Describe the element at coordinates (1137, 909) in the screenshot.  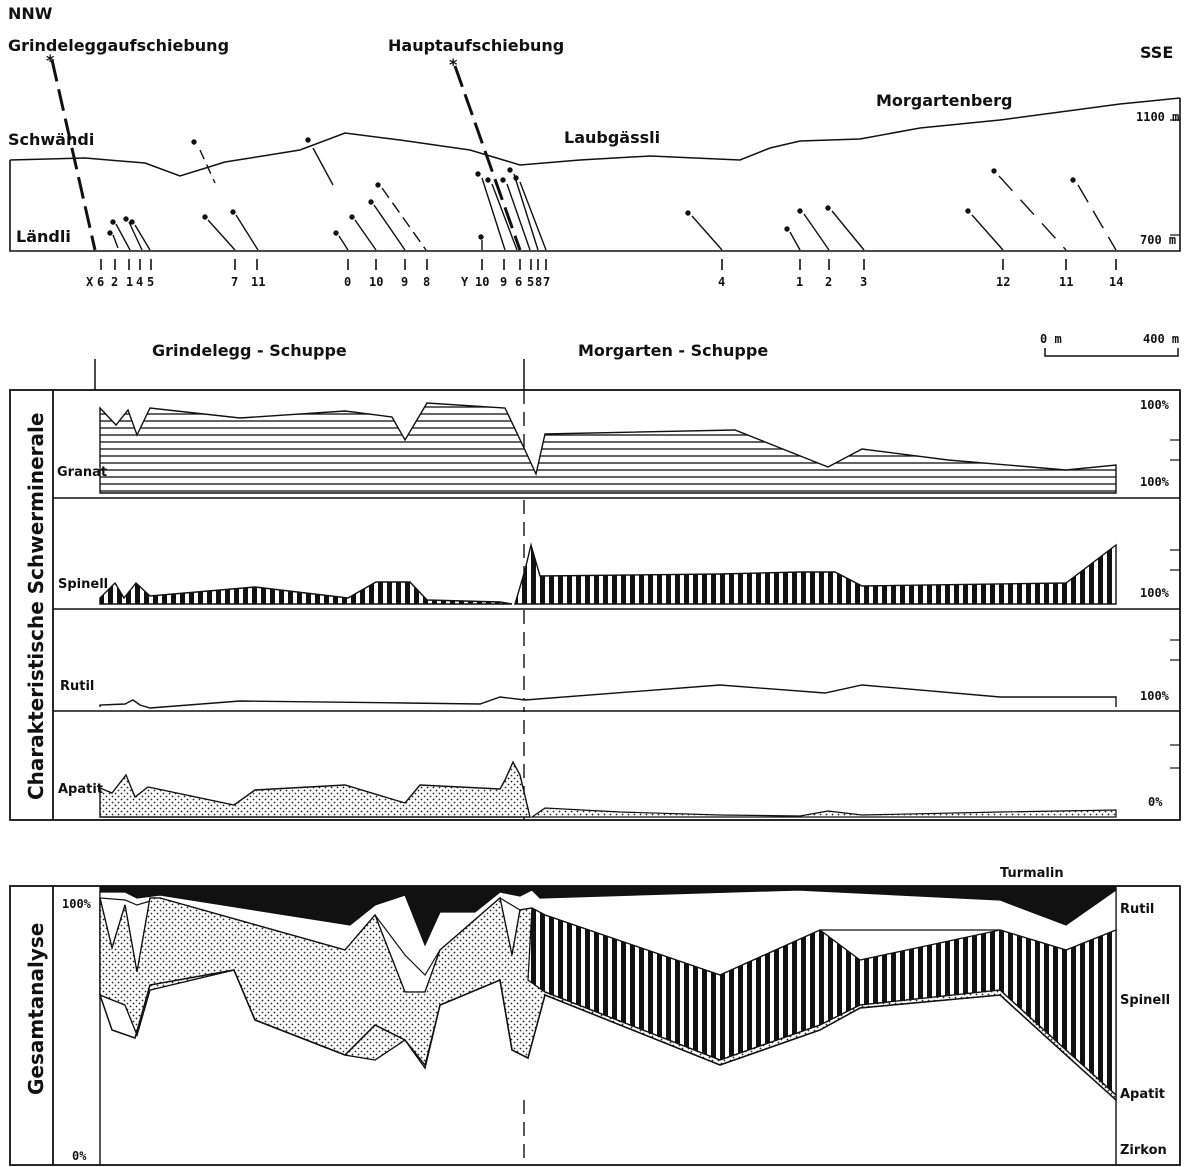
I see `legend-rutil: Rutil` at that location.